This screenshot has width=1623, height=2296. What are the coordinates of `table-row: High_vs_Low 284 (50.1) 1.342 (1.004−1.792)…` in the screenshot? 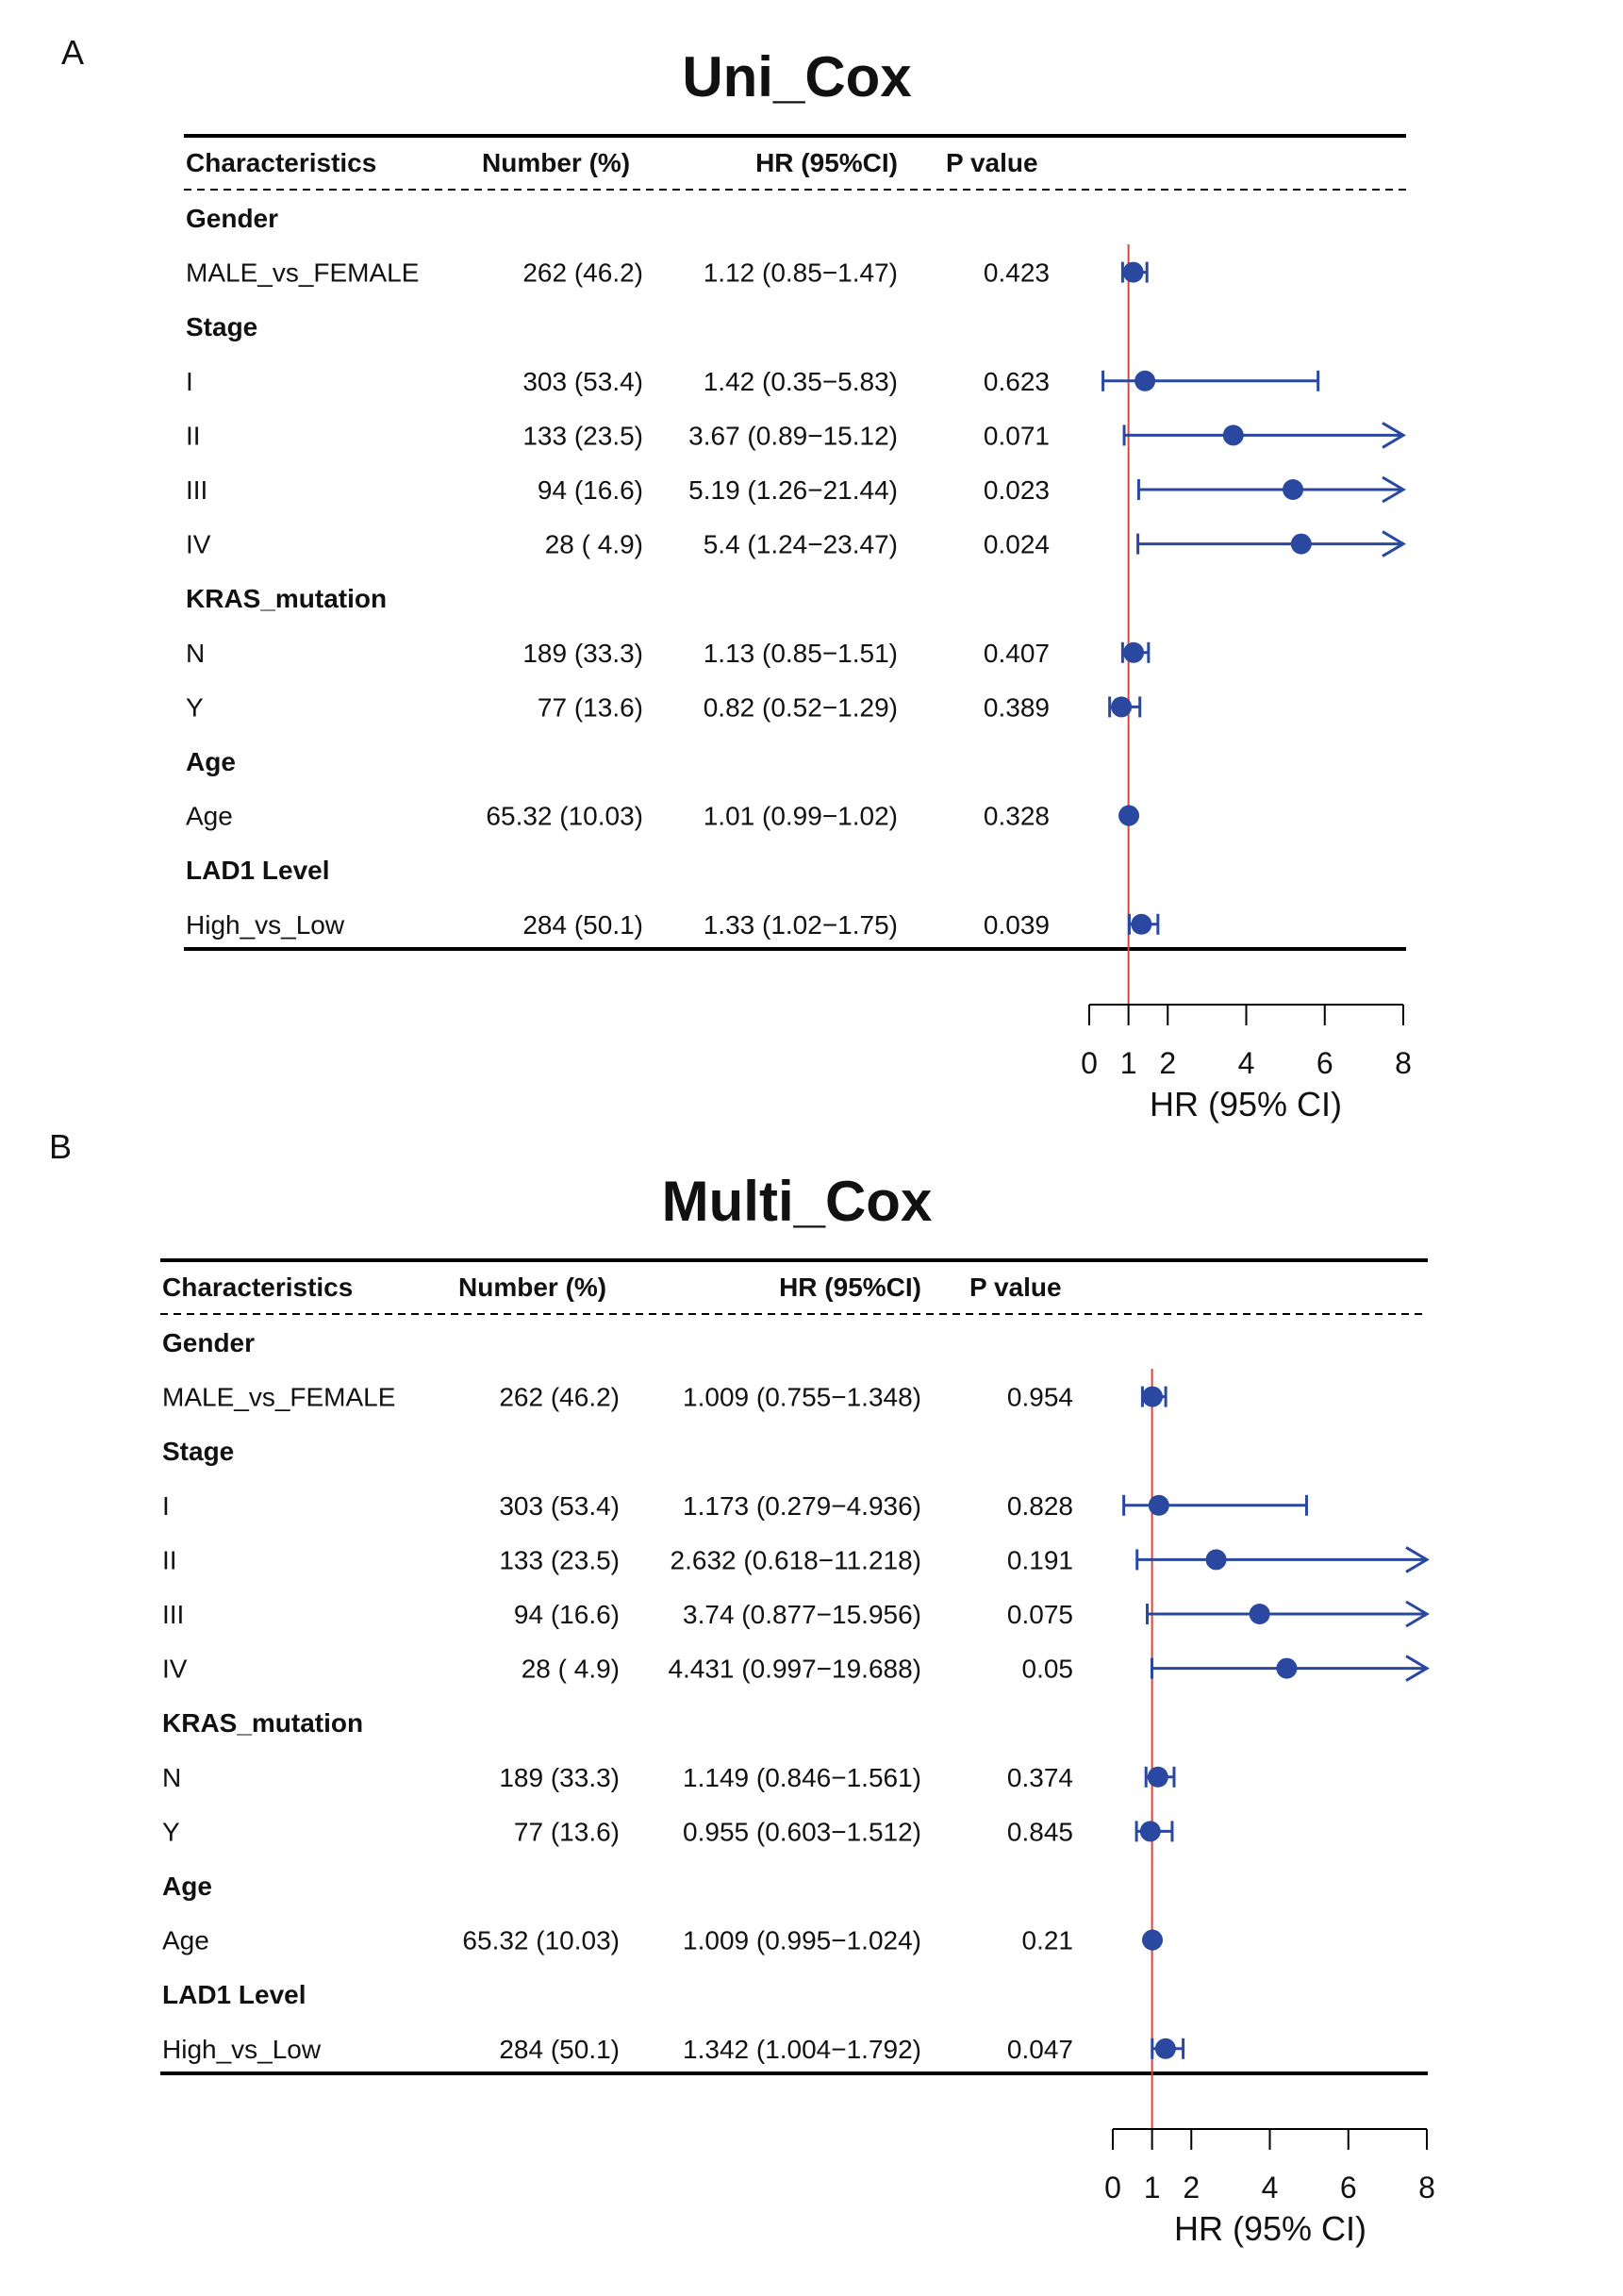 It's located at (673, 2049).